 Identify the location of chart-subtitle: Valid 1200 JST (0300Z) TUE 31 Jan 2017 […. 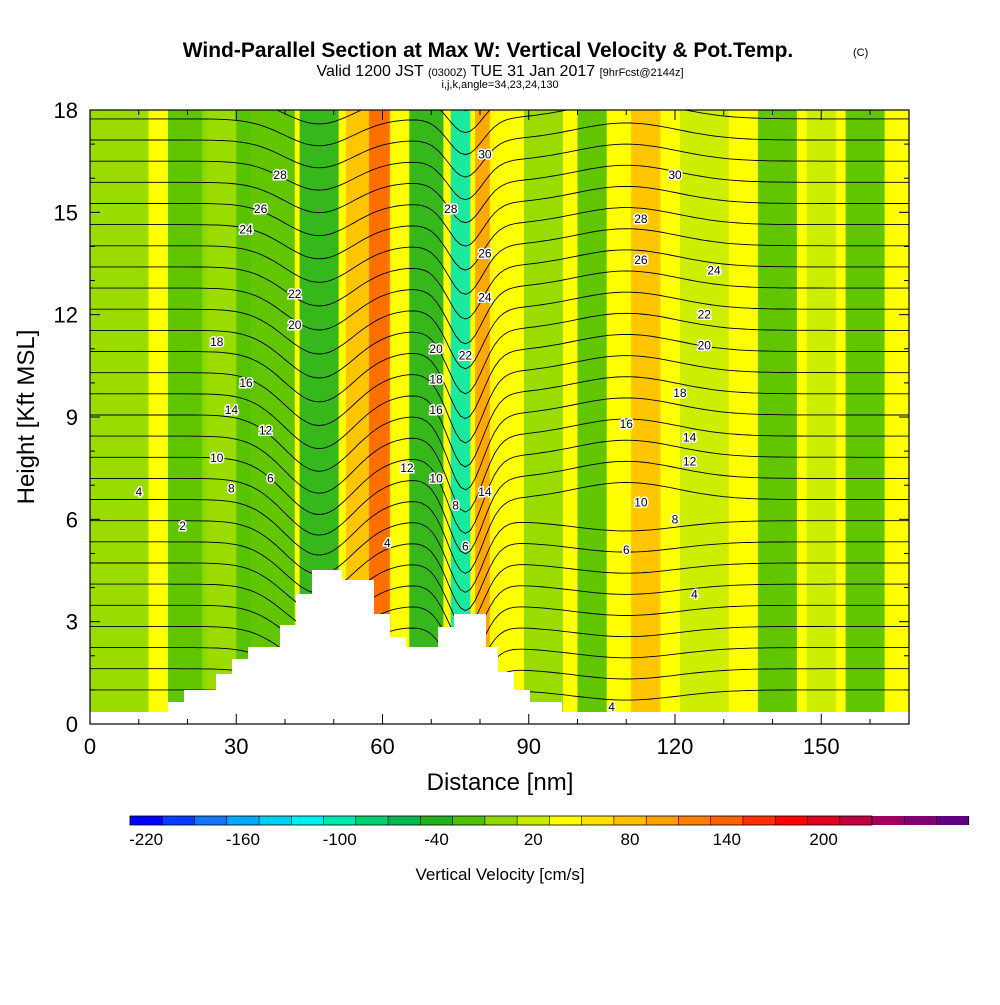
(499, 71).